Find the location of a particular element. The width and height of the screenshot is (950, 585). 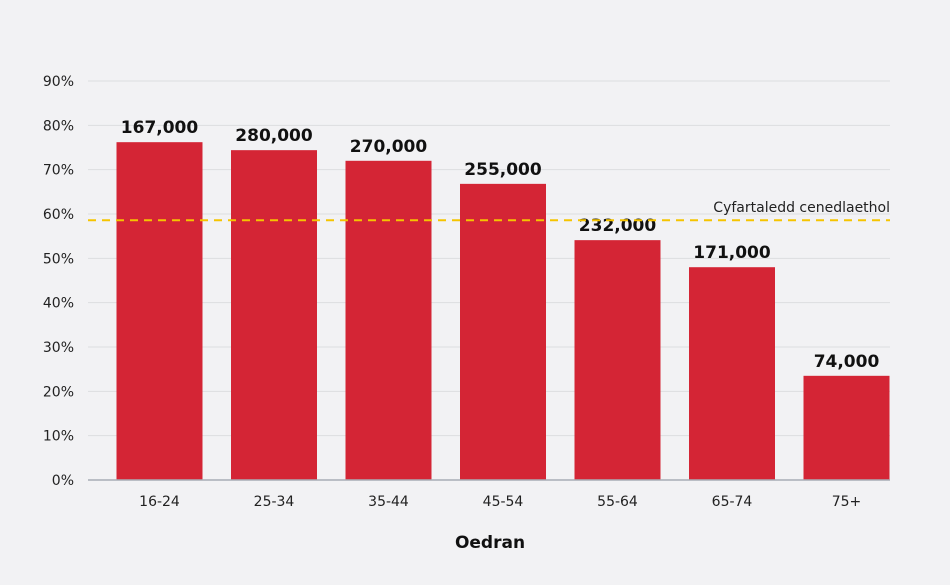

data-label: 171,000 is located at coordinates (732, 253).